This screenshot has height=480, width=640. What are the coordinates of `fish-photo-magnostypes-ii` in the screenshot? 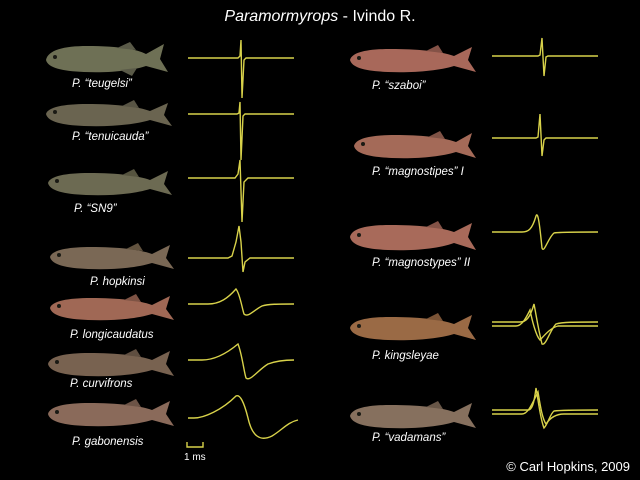 It's located at (413, 236).